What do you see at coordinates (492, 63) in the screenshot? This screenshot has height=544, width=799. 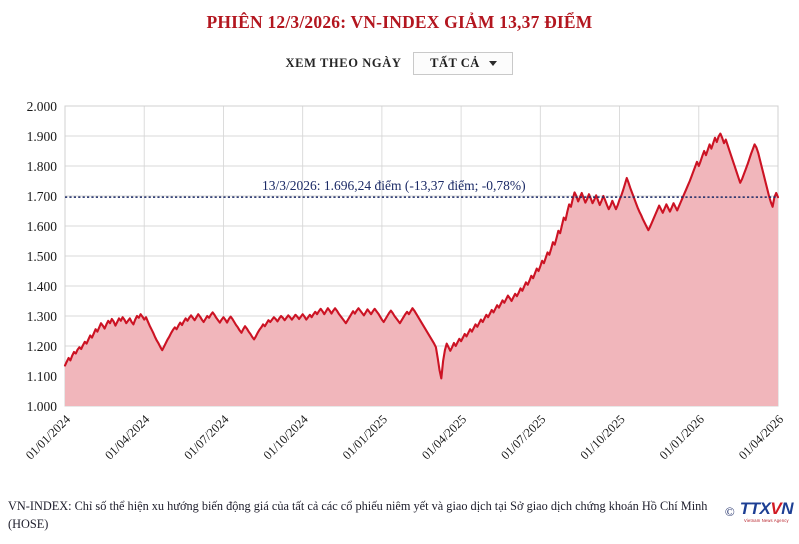 I see `chevron-down-icon` at bounding box center [492, 63].